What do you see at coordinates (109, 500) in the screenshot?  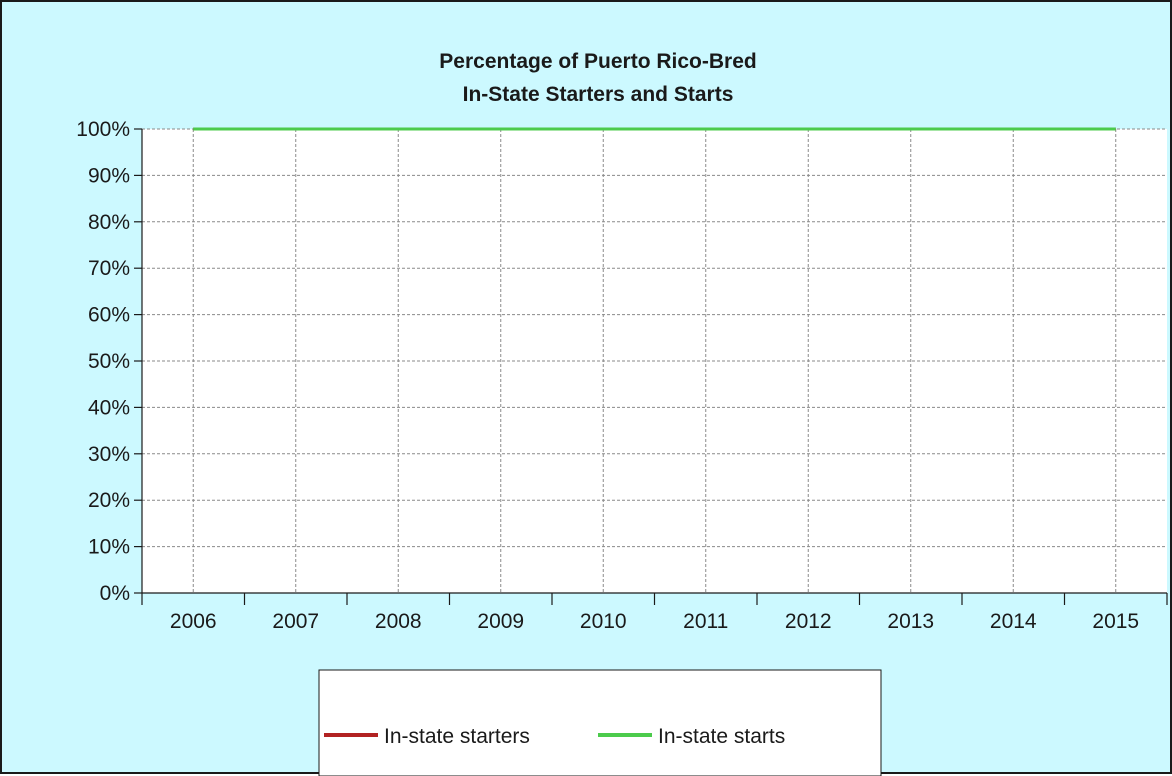 I see `y-tick-label: 20%` at bounding box center [109, 500].